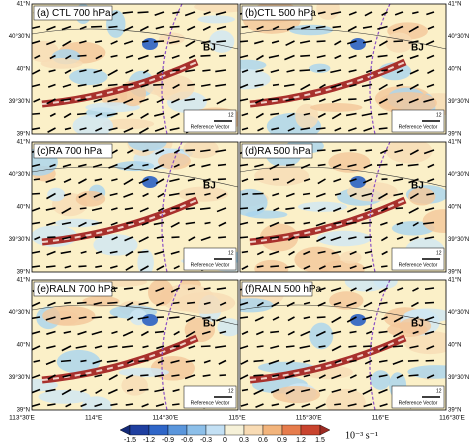  I want to click on colorbar-tick-label: 0.6, so click(263, 440).